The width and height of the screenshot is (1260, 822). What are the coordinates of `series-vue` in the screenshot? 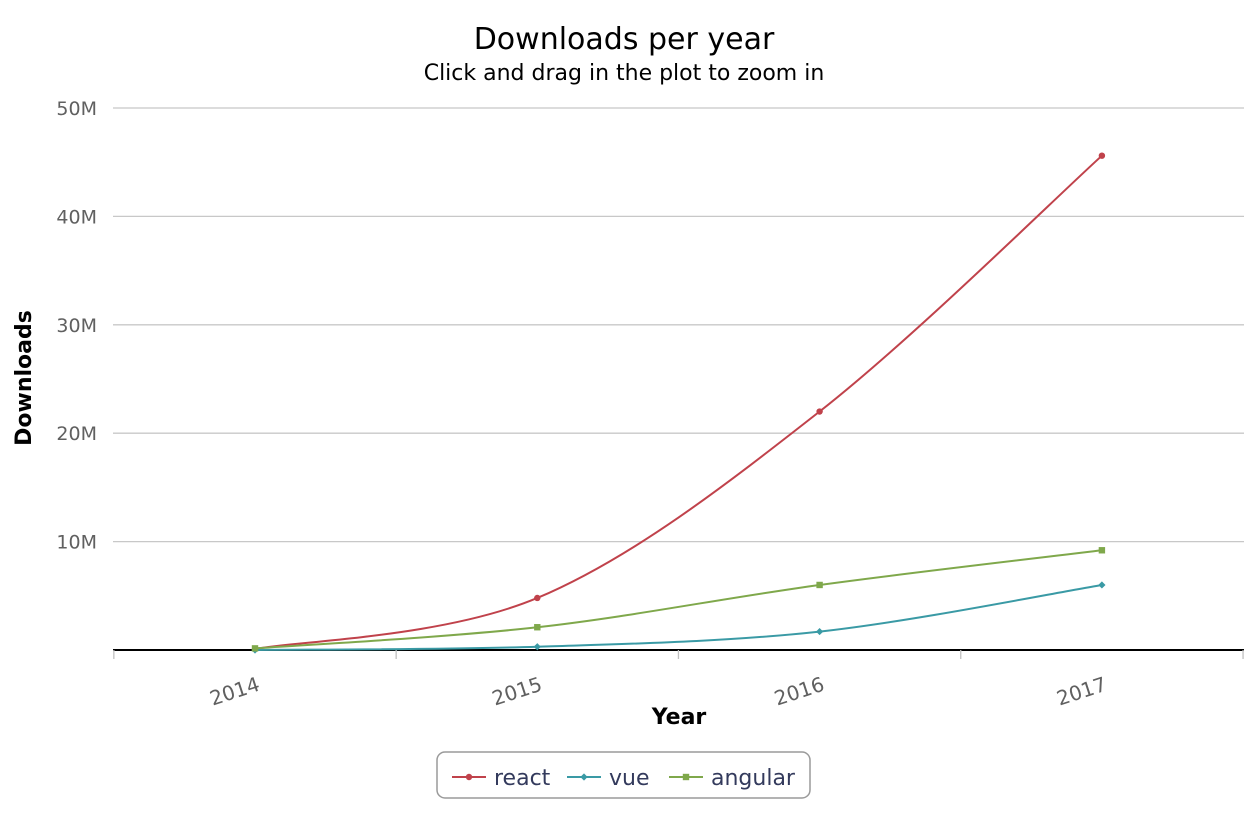 It's located at (678, 617).